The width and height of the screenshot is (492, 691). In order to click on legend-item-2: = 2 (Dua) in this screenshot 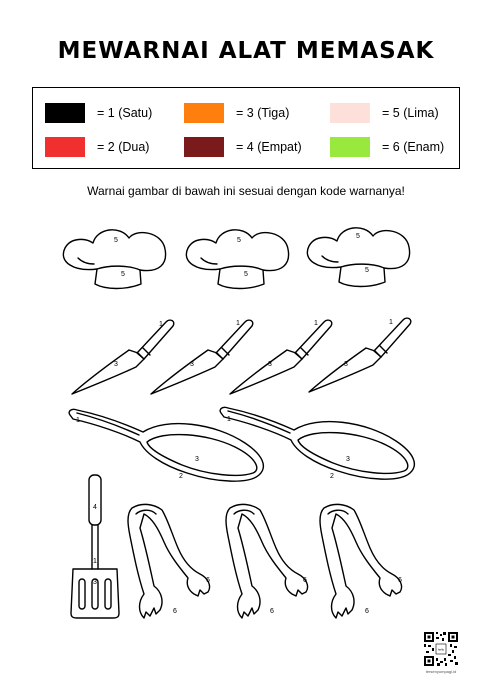, I will do `click(97, 147)`.